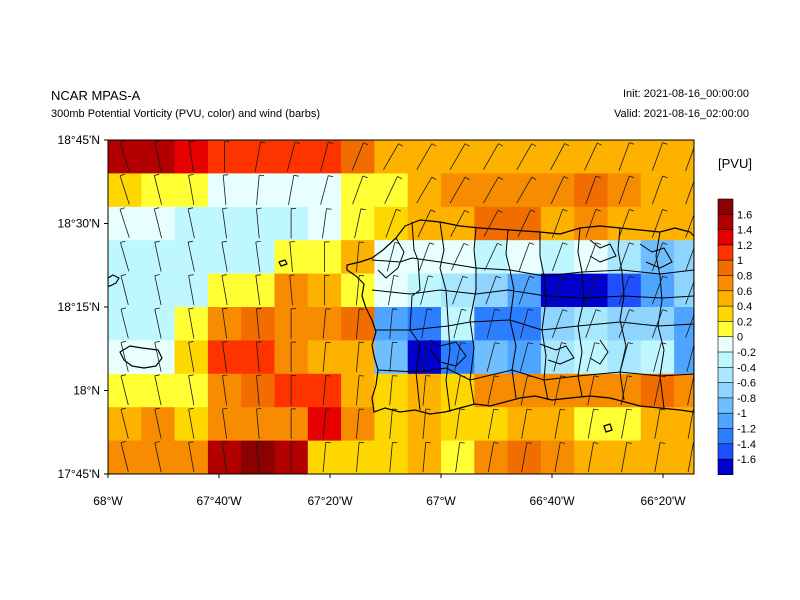 The height and width of the screenshot is (600, 800). Describe the element at coordinates (744, 246) in the screenshot. I see `colorbar-label: 1.2` at that location.